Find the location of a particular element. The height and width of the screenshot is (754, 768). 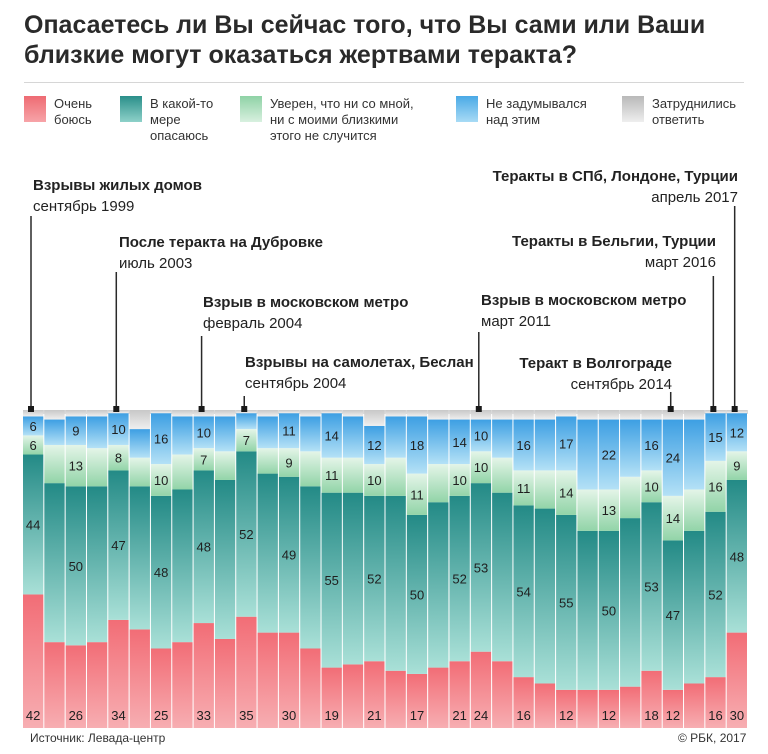

bar-8-not-thought is located at coordinates (203, 432).